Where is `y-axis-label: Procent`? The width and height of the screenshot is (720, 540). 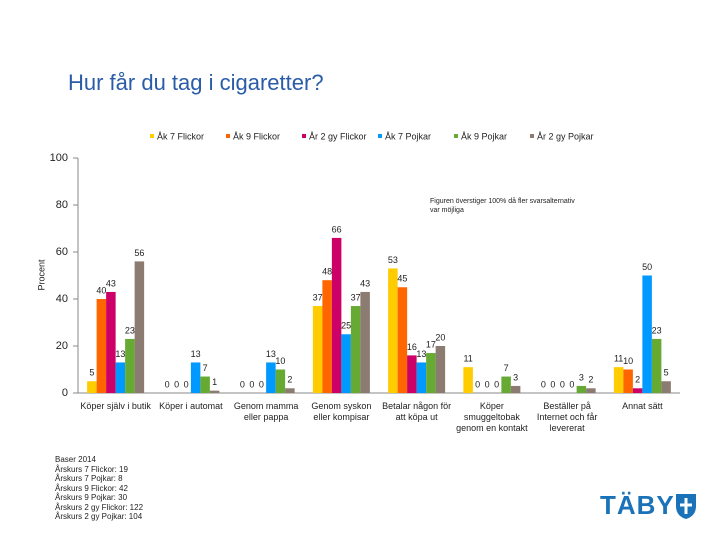 y-axis-label: Procent is located at coordinates (41, 275).